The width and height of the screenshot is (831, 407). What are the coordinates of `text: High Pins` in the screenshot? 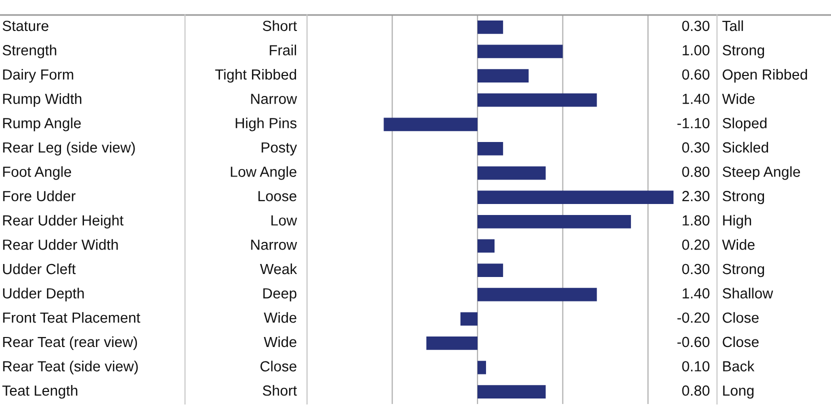 It's located at (266, 125).